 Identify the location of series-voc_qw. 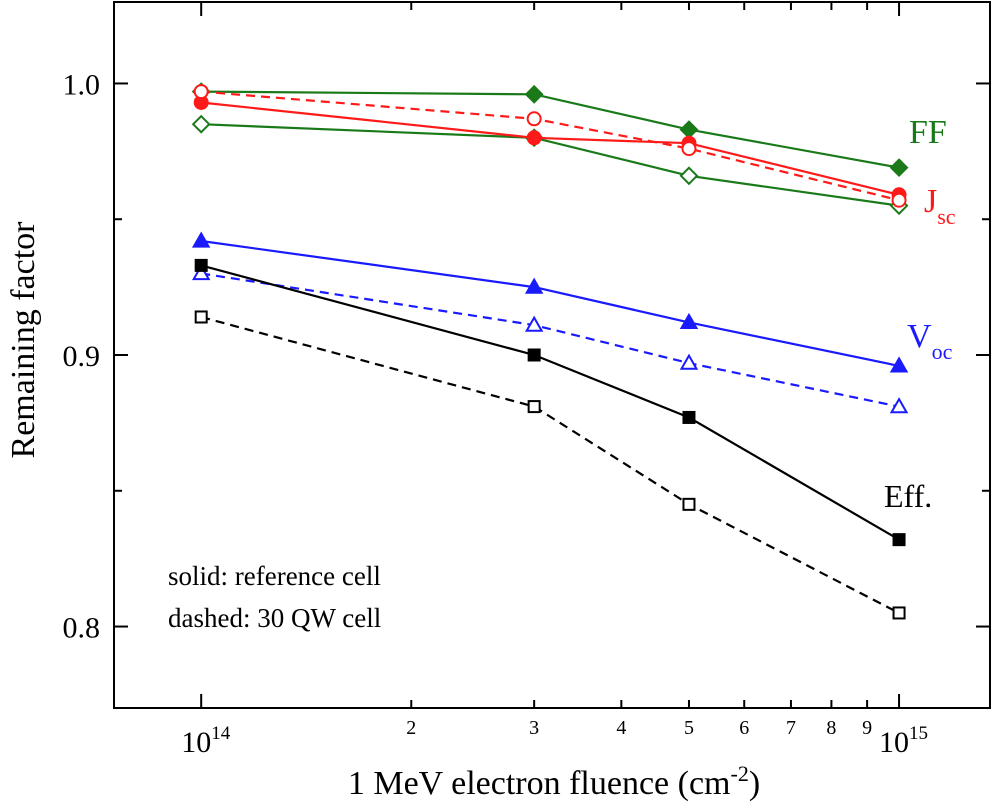
(550, 339).